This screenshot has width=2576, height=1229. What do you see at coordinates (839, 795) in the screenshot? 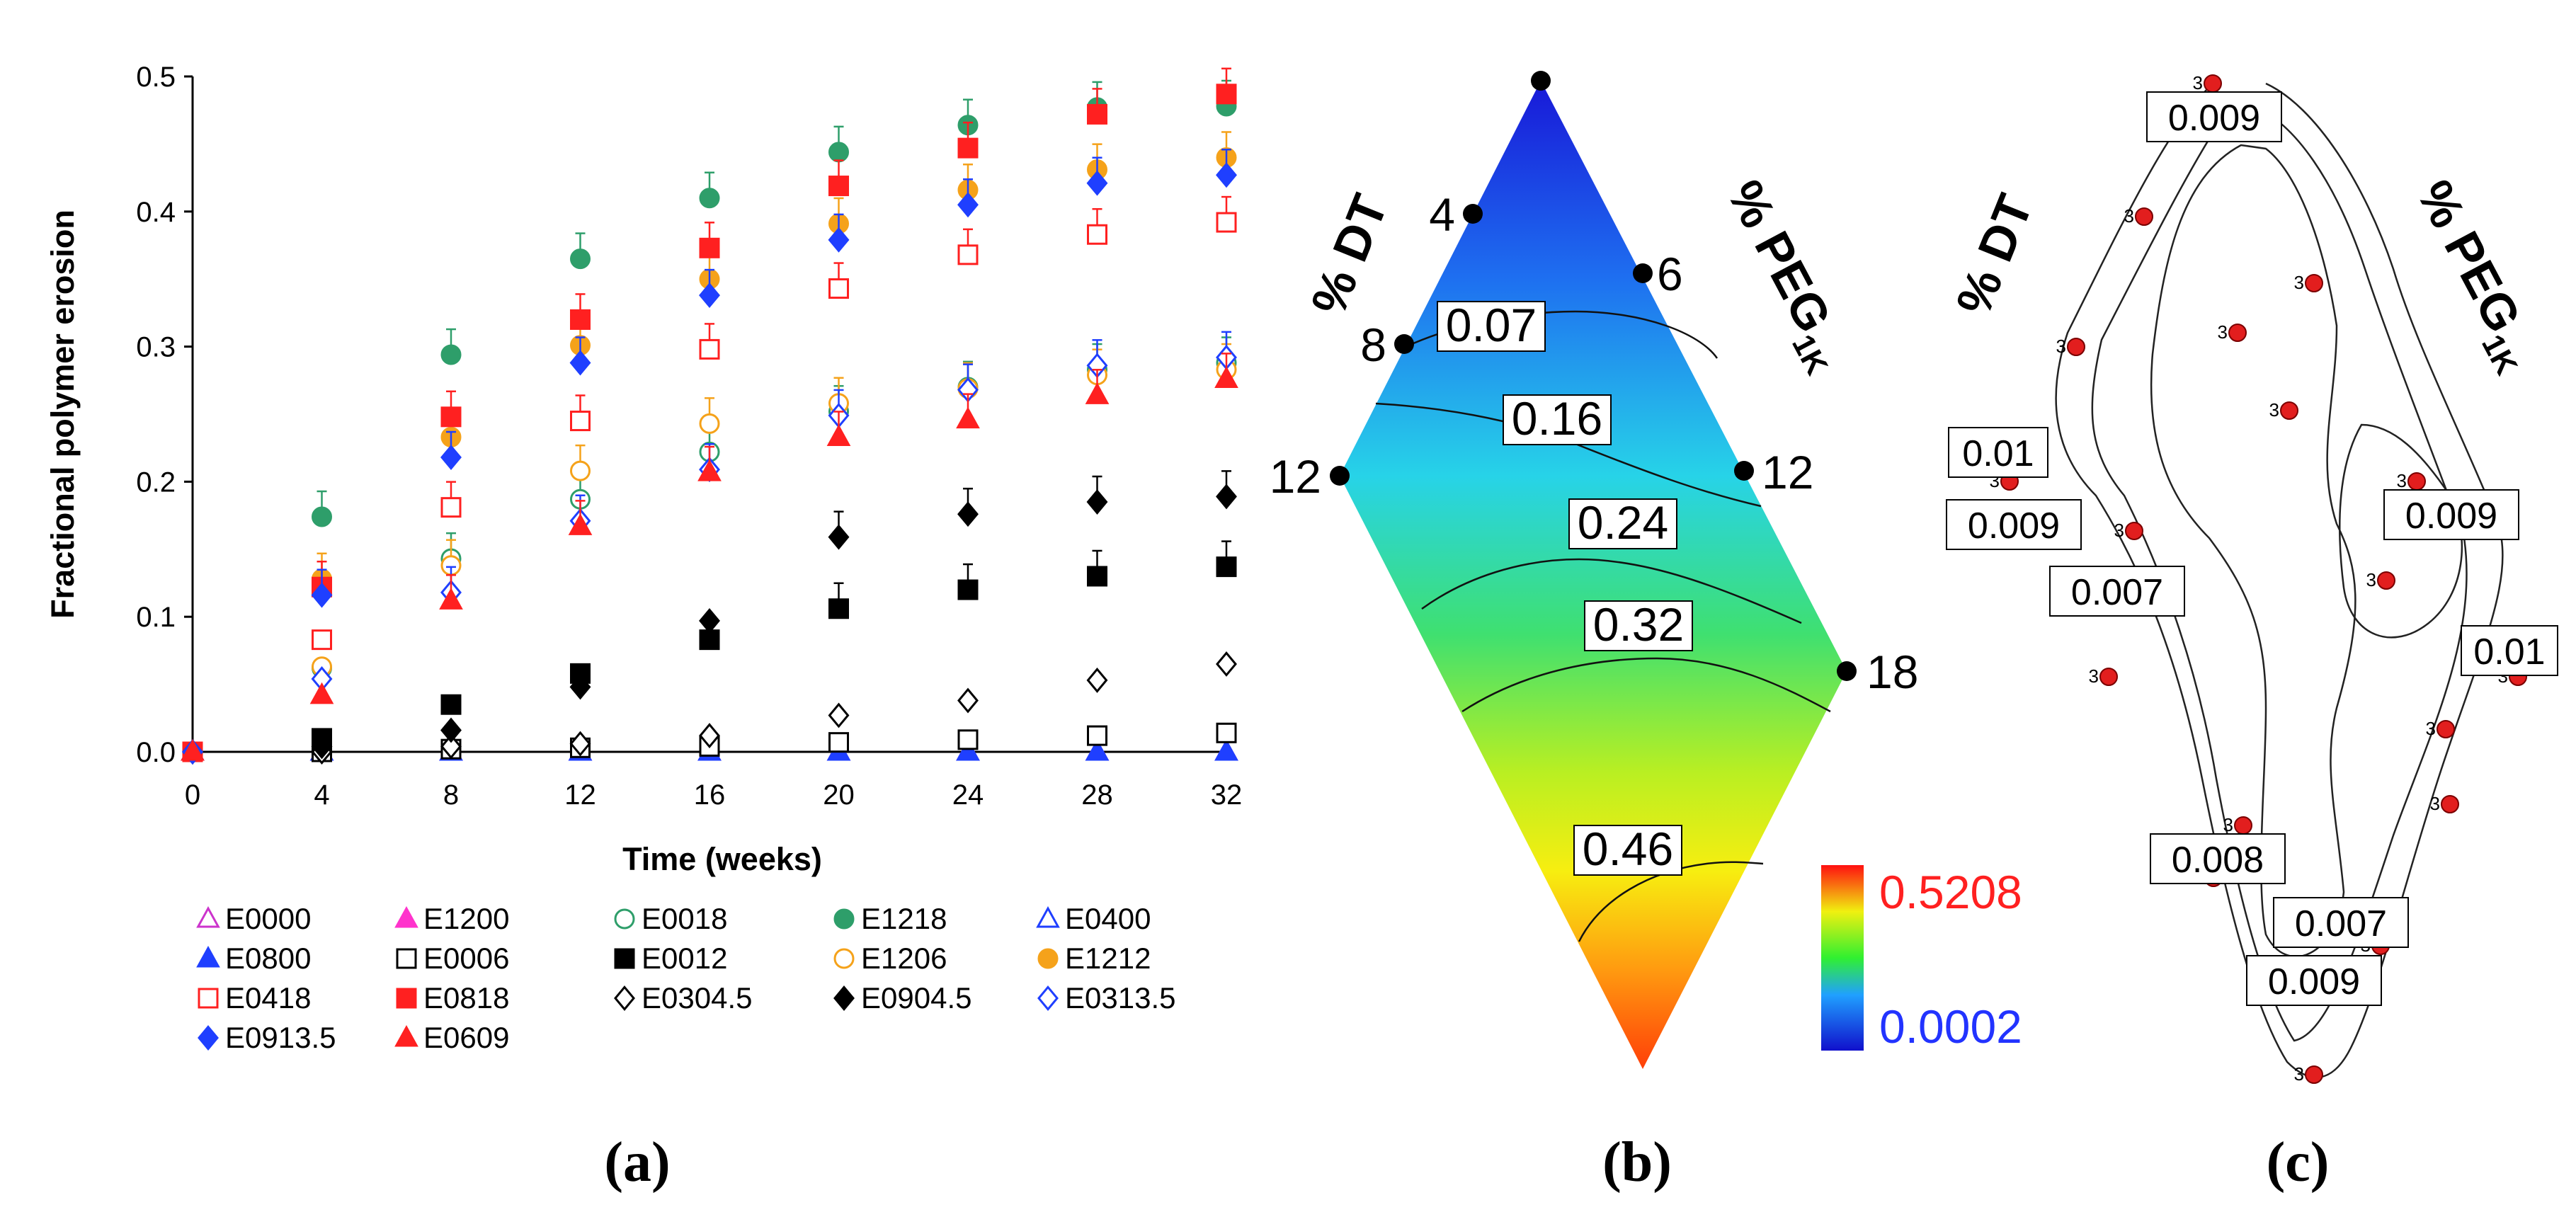
I see `x-tick-label: 20` at bounding box center [839, 795].